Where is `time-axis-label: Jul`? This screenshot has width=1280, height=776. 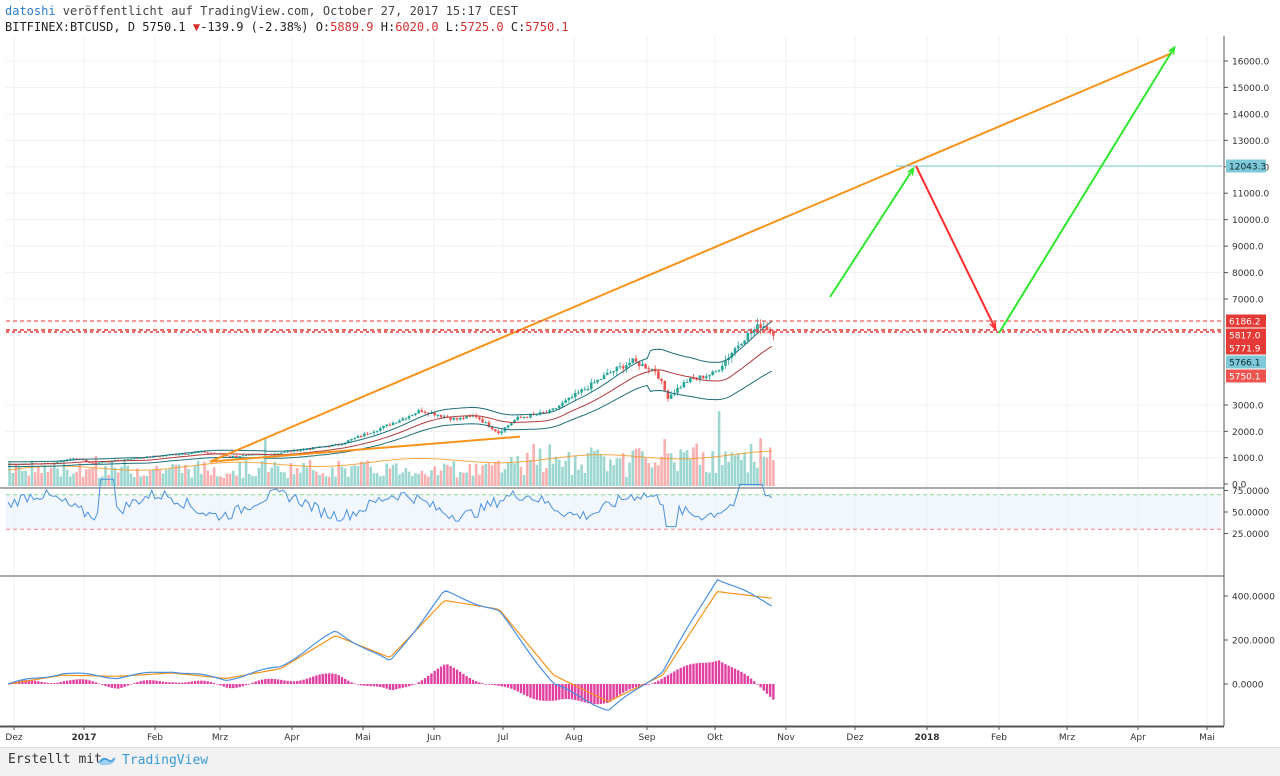
time-axis-label: Jul is located at coordinates (503, 738).